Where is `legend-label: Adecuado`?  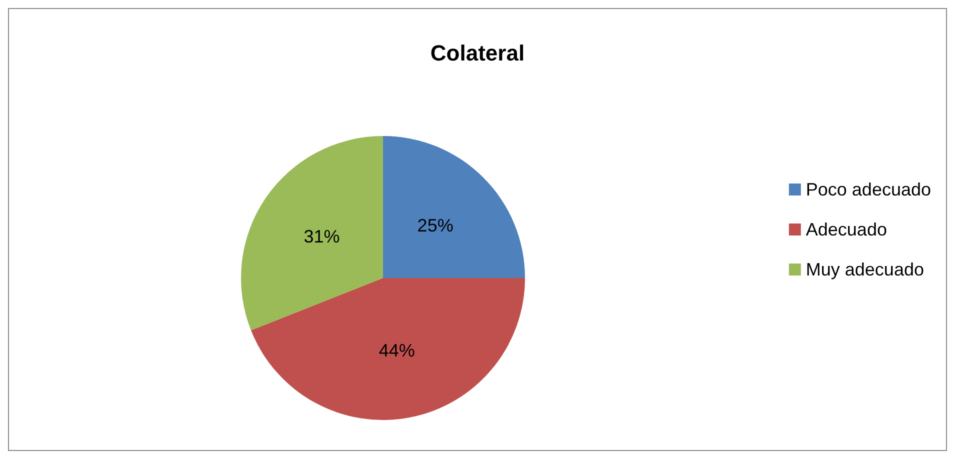 legend-label: Adecuado is located at coordinates (846, 230).